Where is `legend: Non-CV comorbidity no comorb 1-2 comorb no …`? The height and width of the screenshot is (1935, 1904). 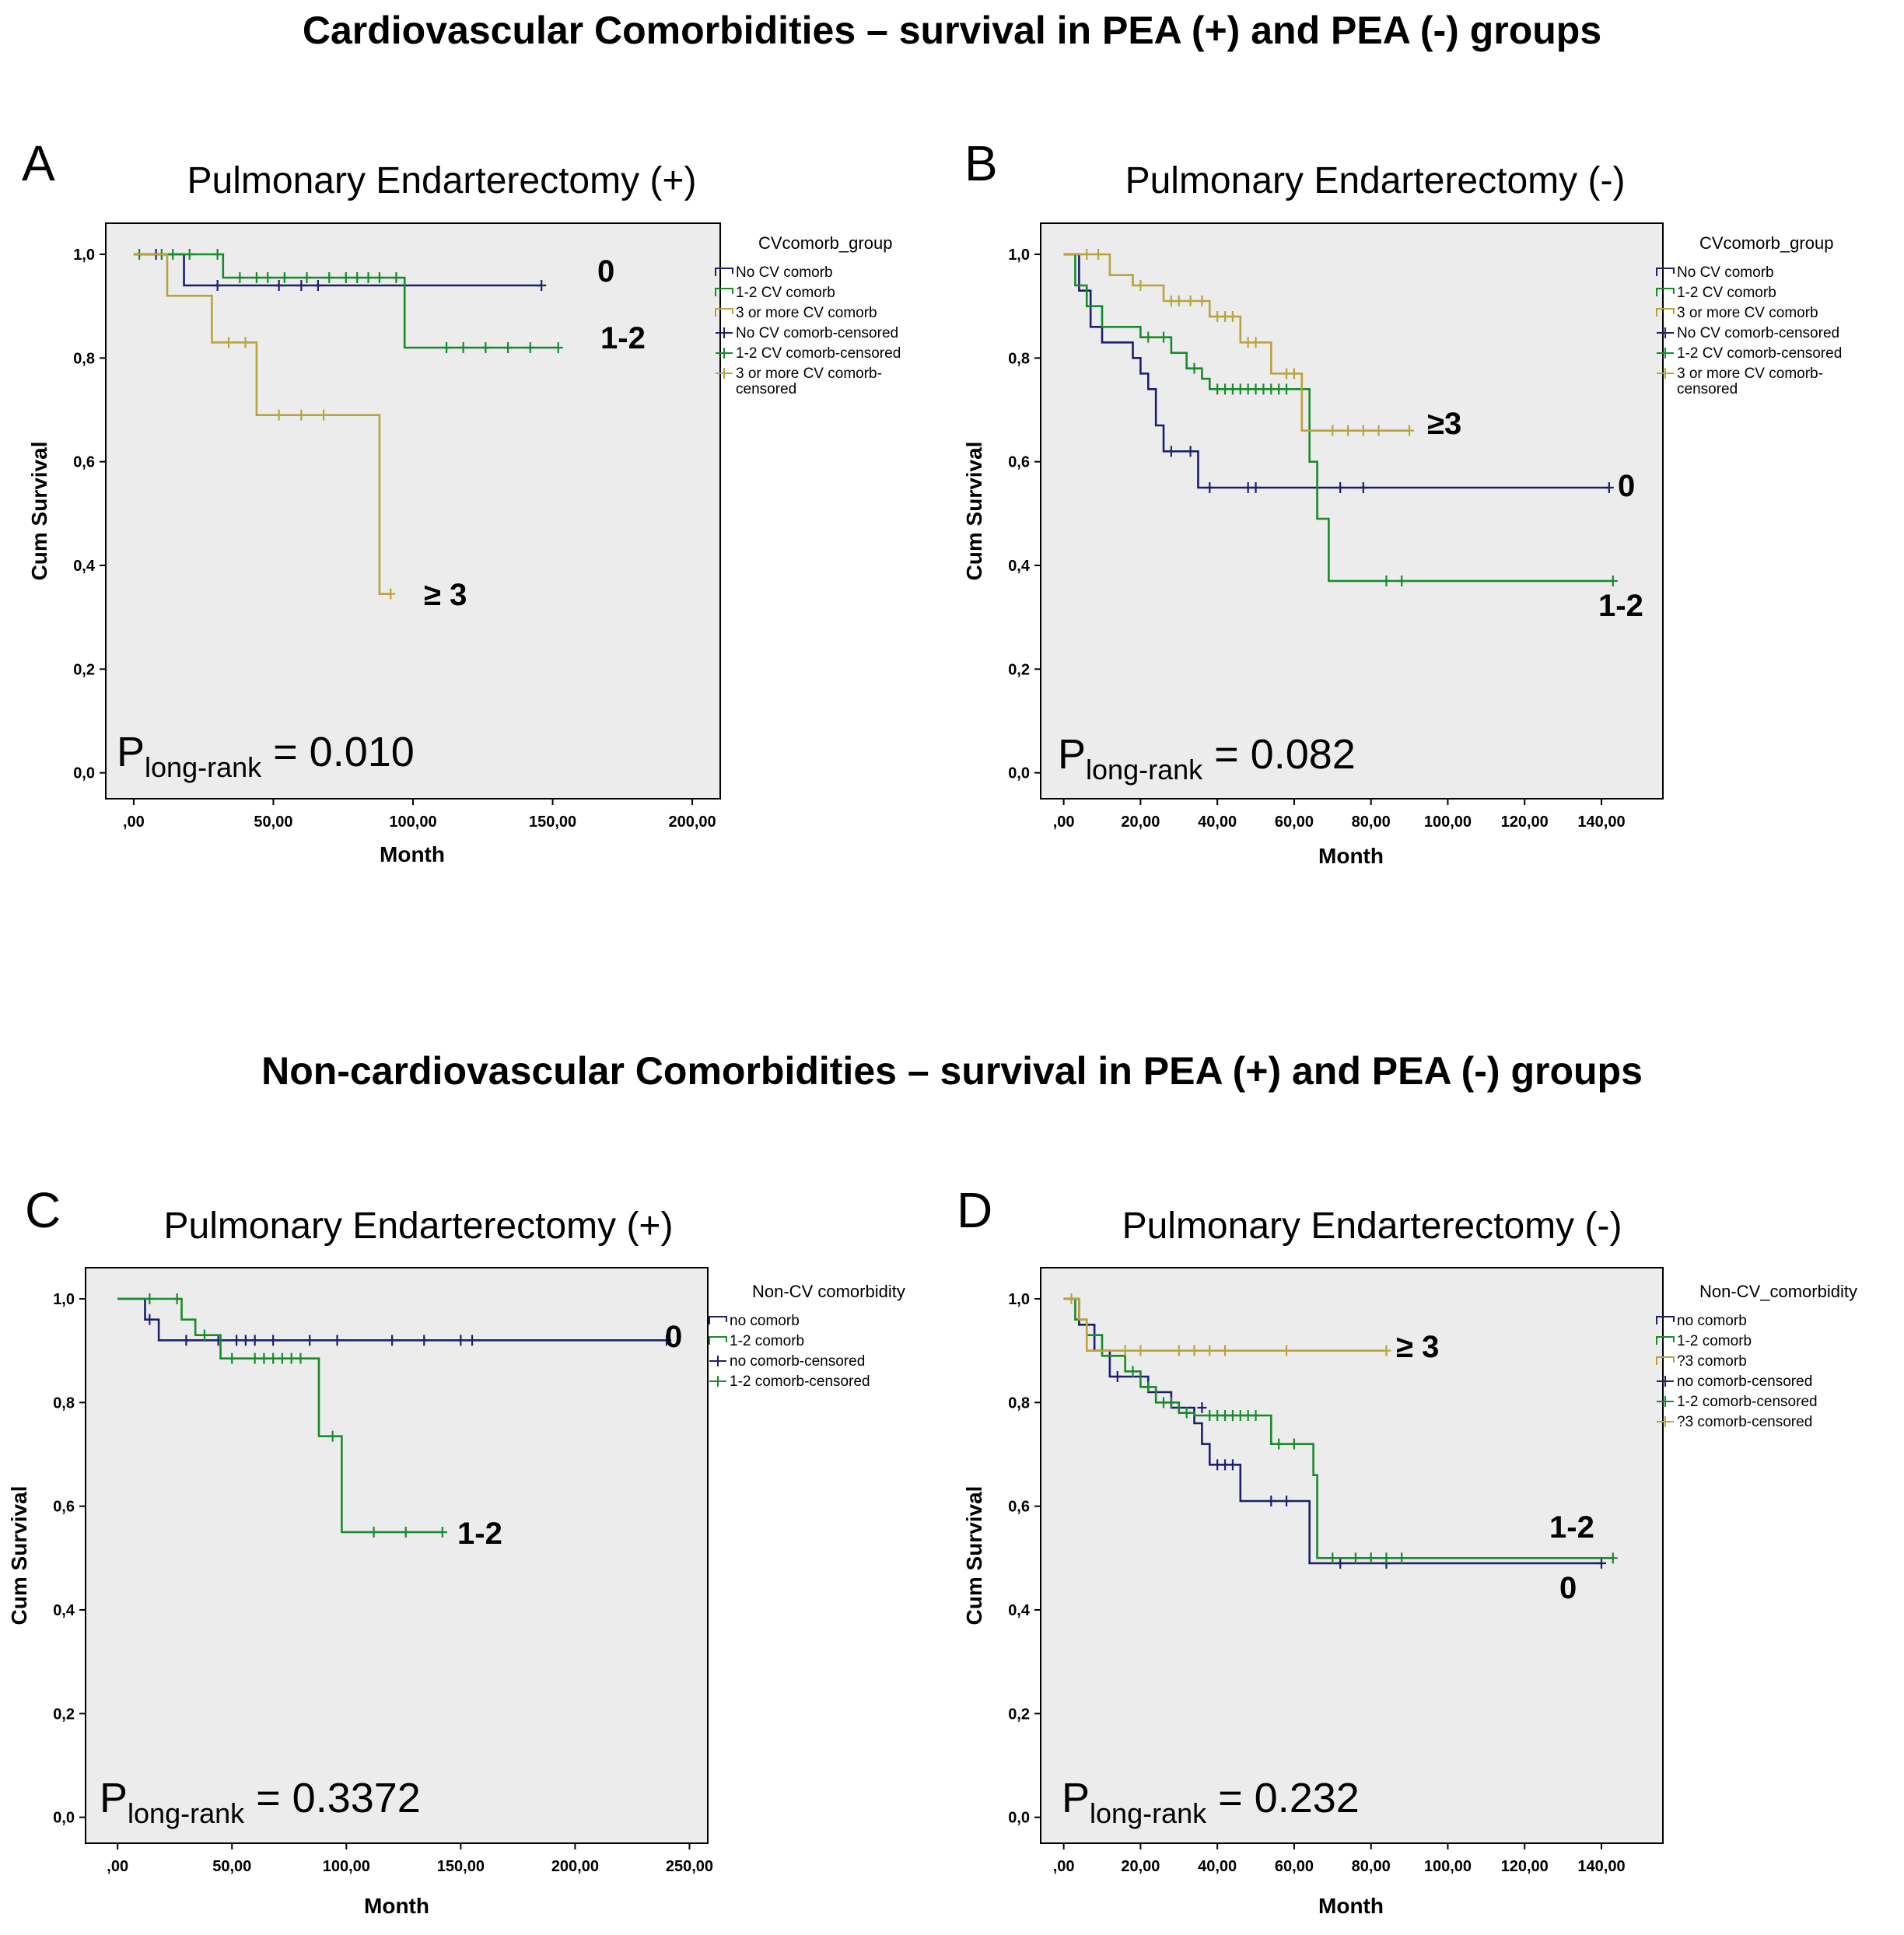
legend: Non-CV comorbidity no comorb 1-2 comorb no … is located at coordinates (807, 1336).